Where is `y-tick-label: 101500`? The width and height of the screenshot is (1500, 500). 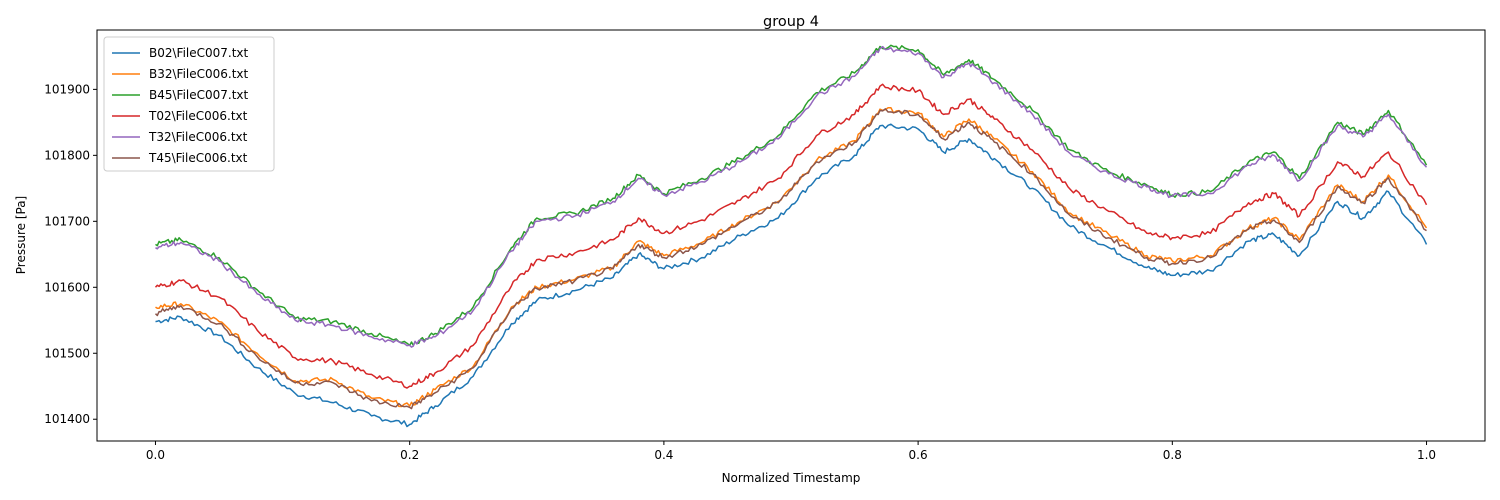 y-tick-label: 101500 is located at coordinates (67, 353).